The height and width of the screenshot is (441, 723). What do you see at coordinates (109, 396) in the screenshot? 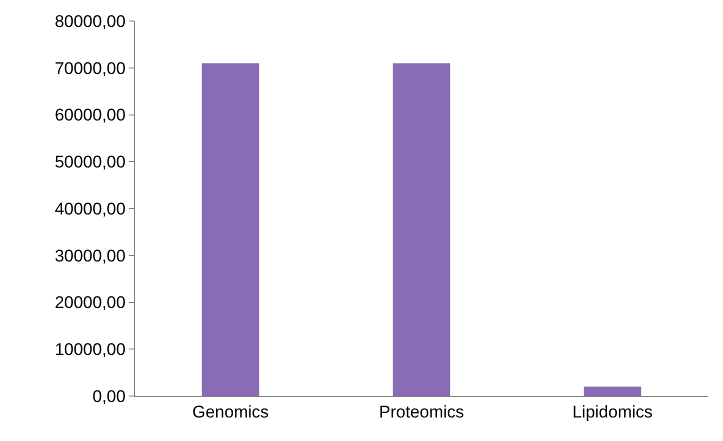
I see `y-tick-label: 0,00` at bounding box center [109, 396].